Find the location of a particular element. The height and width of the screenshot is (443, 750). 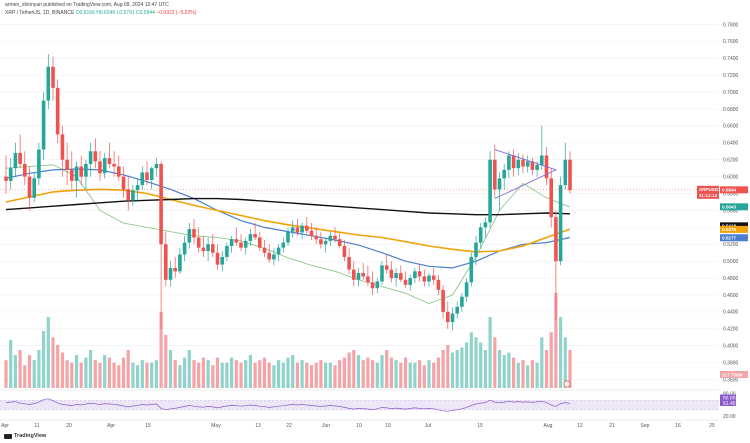

y-tick-label: 0.4800 is located at coordinates (731, 279).